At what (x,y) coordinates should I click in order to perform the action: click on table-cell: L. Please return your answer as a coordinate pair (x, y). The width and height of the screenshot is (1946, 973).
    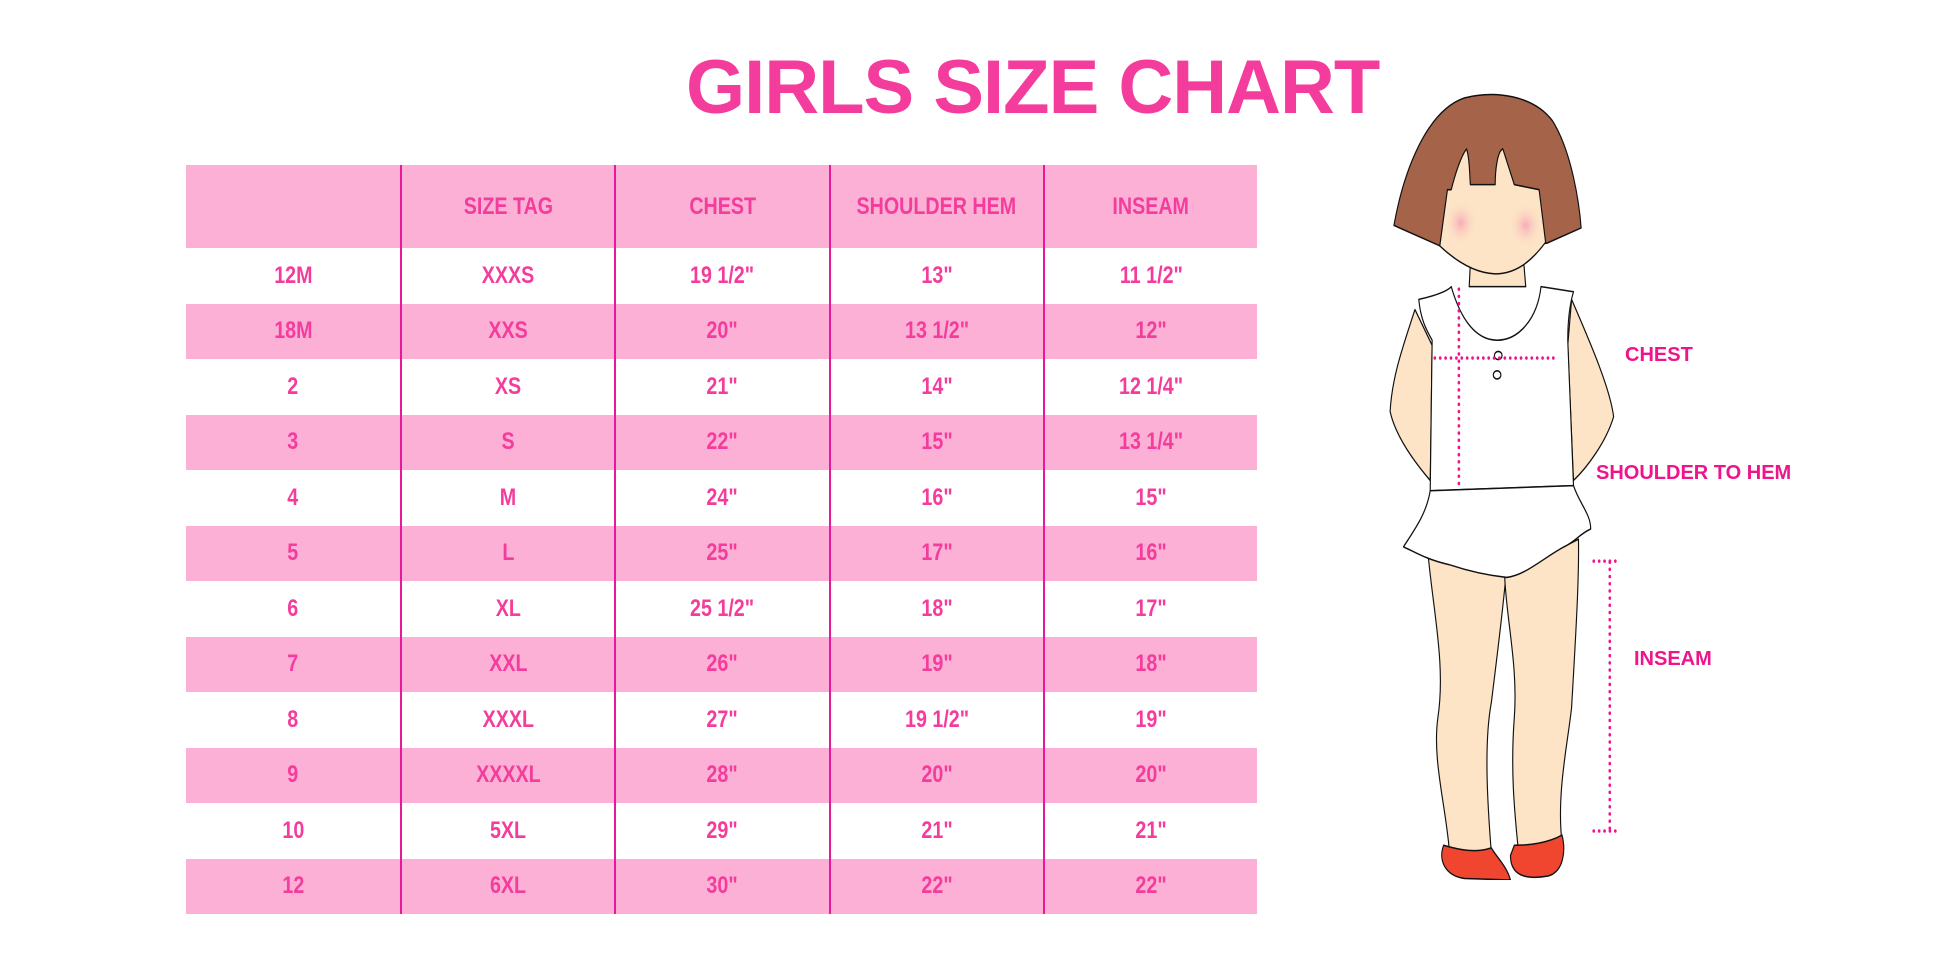
    Looking at the image, I should click on (507, 553).